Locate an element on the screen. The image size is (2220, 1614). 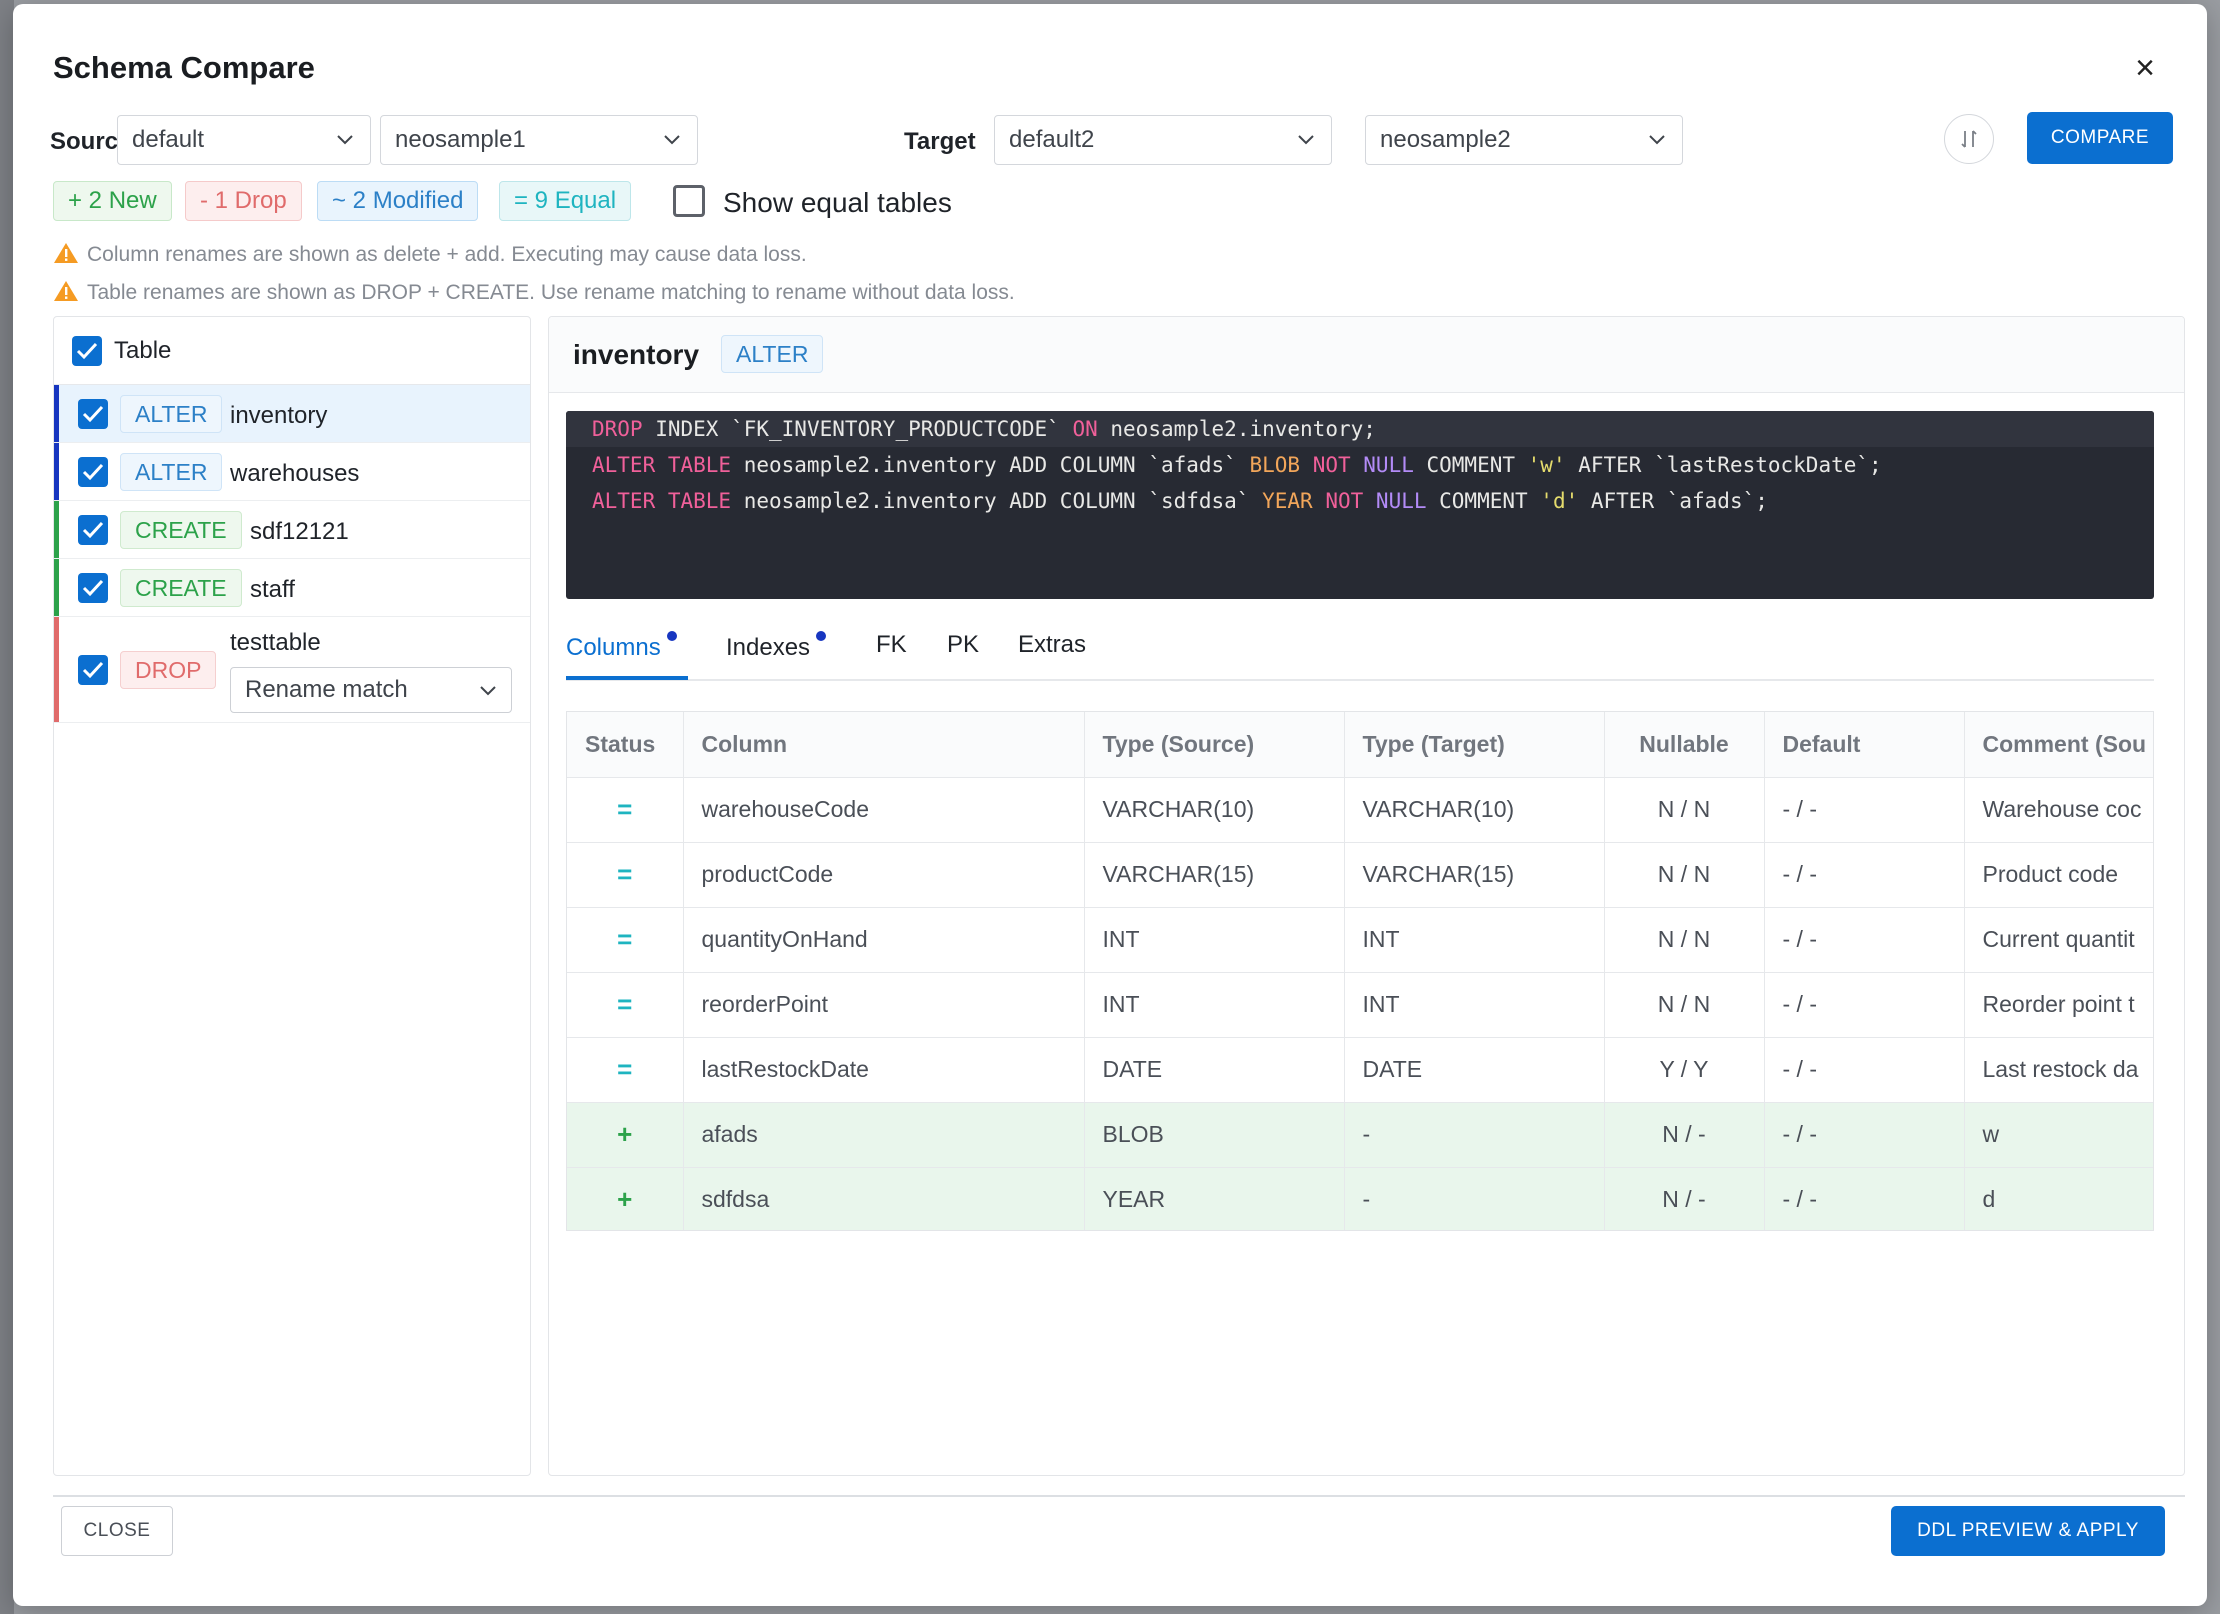
col-header-comment: Comment (Sou is located at coordinates (2058, 745).